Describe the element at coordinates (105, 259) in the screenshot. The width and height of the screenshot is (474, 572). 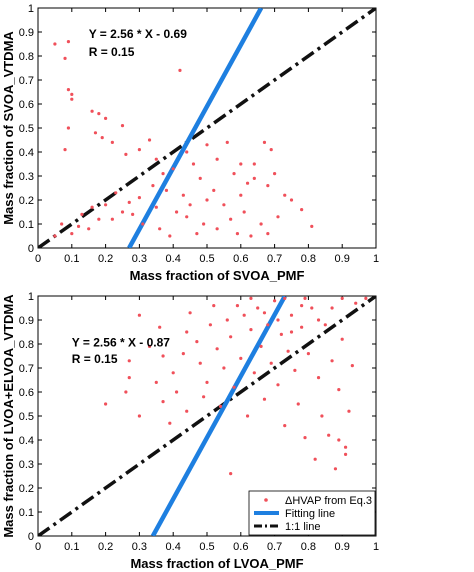
I see `x-tick-label: 0.2` at that location.